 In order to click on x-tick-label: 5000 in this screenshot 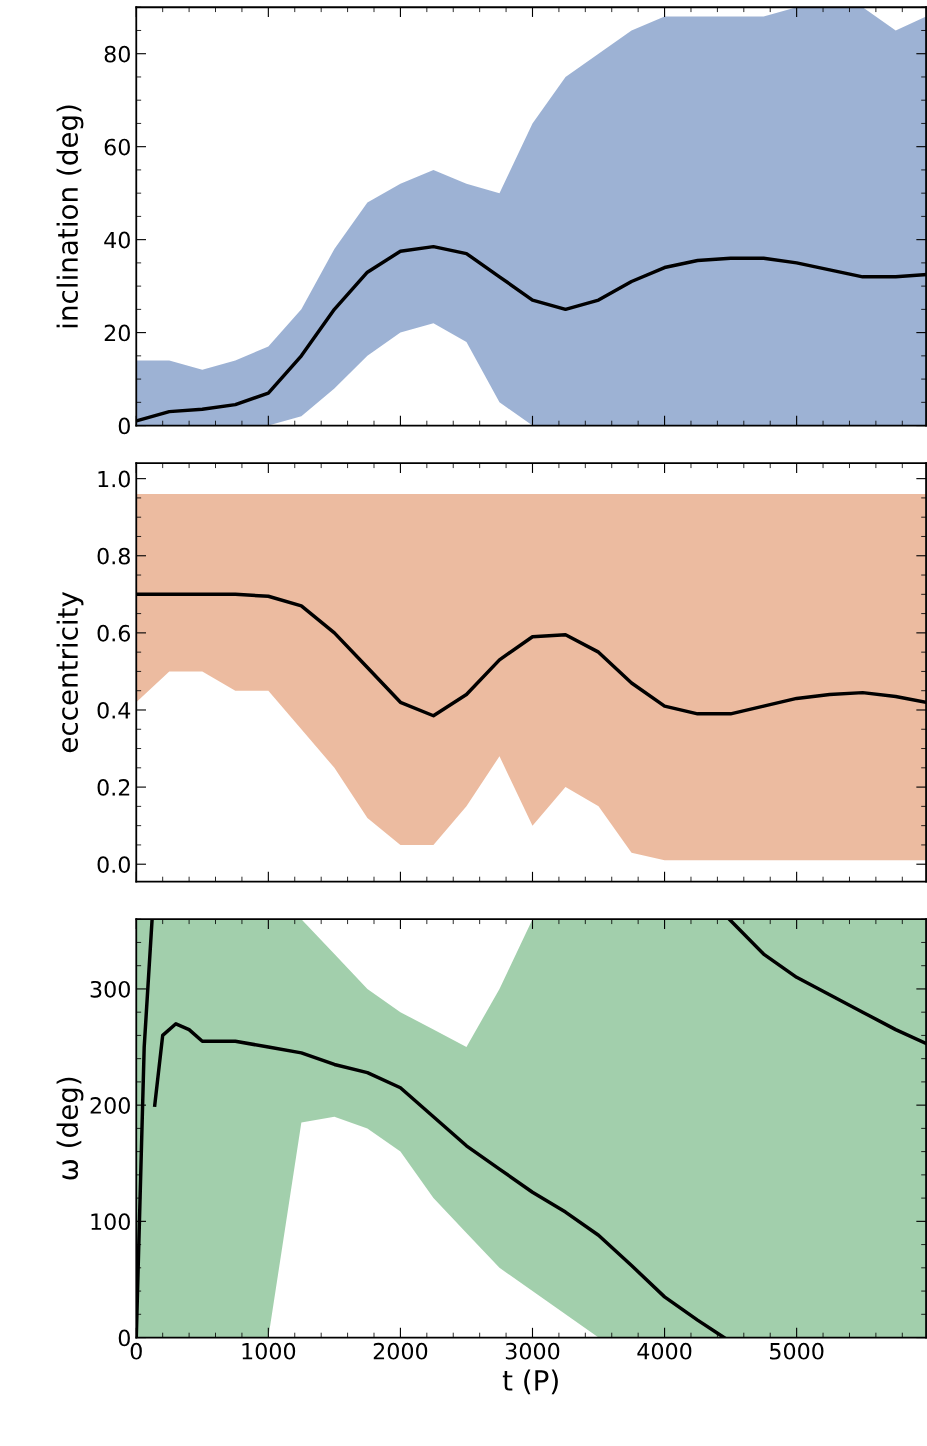, I will do `click(797, 1351)`.